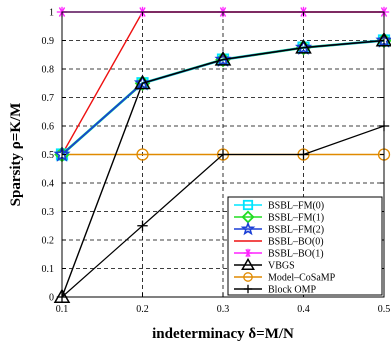 The image size is (391, 350). What do you see at coordinates (48, 184) in the screenshot?
I see `y-tick-label: 0.4` at bounding box center [48, 184].